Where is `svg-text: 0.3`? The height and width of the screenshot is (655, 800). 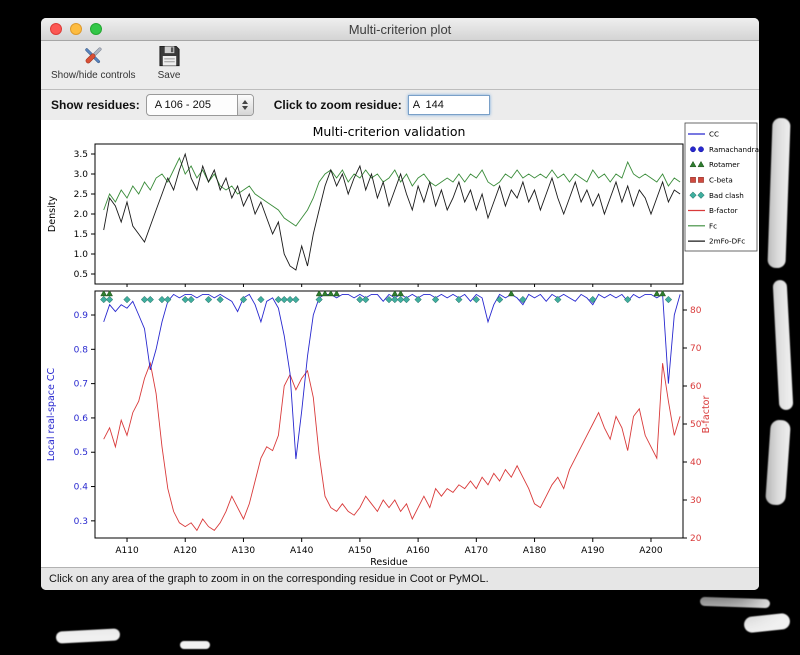
svg-text: 0.3 is located at coordinates (81, 522).